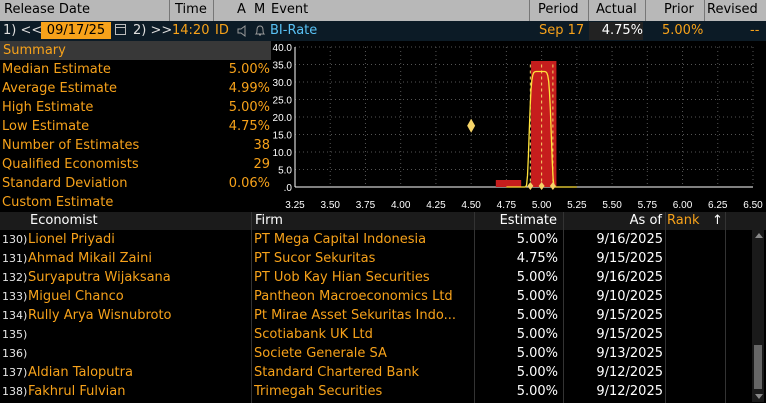  I want to click on summary-label: Qualified Economists, so click(70, 164).